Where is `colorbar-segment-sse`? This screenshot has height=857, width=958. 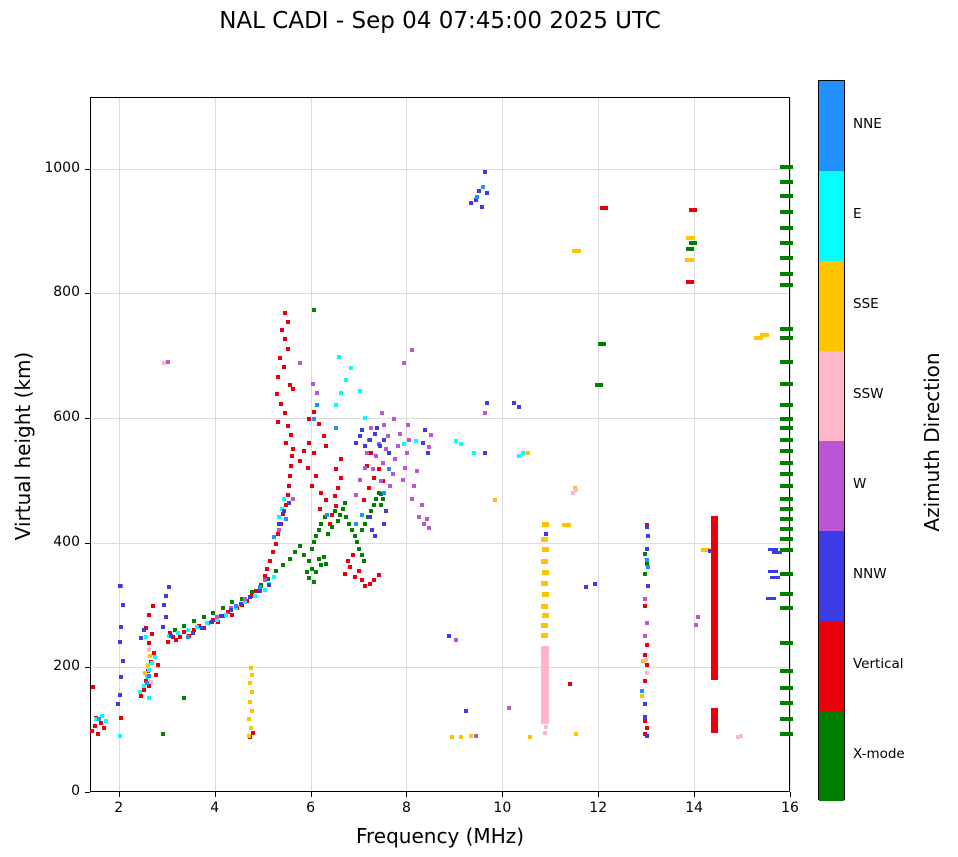
colorbar-segment-sse is located at coordinates (831, 306).